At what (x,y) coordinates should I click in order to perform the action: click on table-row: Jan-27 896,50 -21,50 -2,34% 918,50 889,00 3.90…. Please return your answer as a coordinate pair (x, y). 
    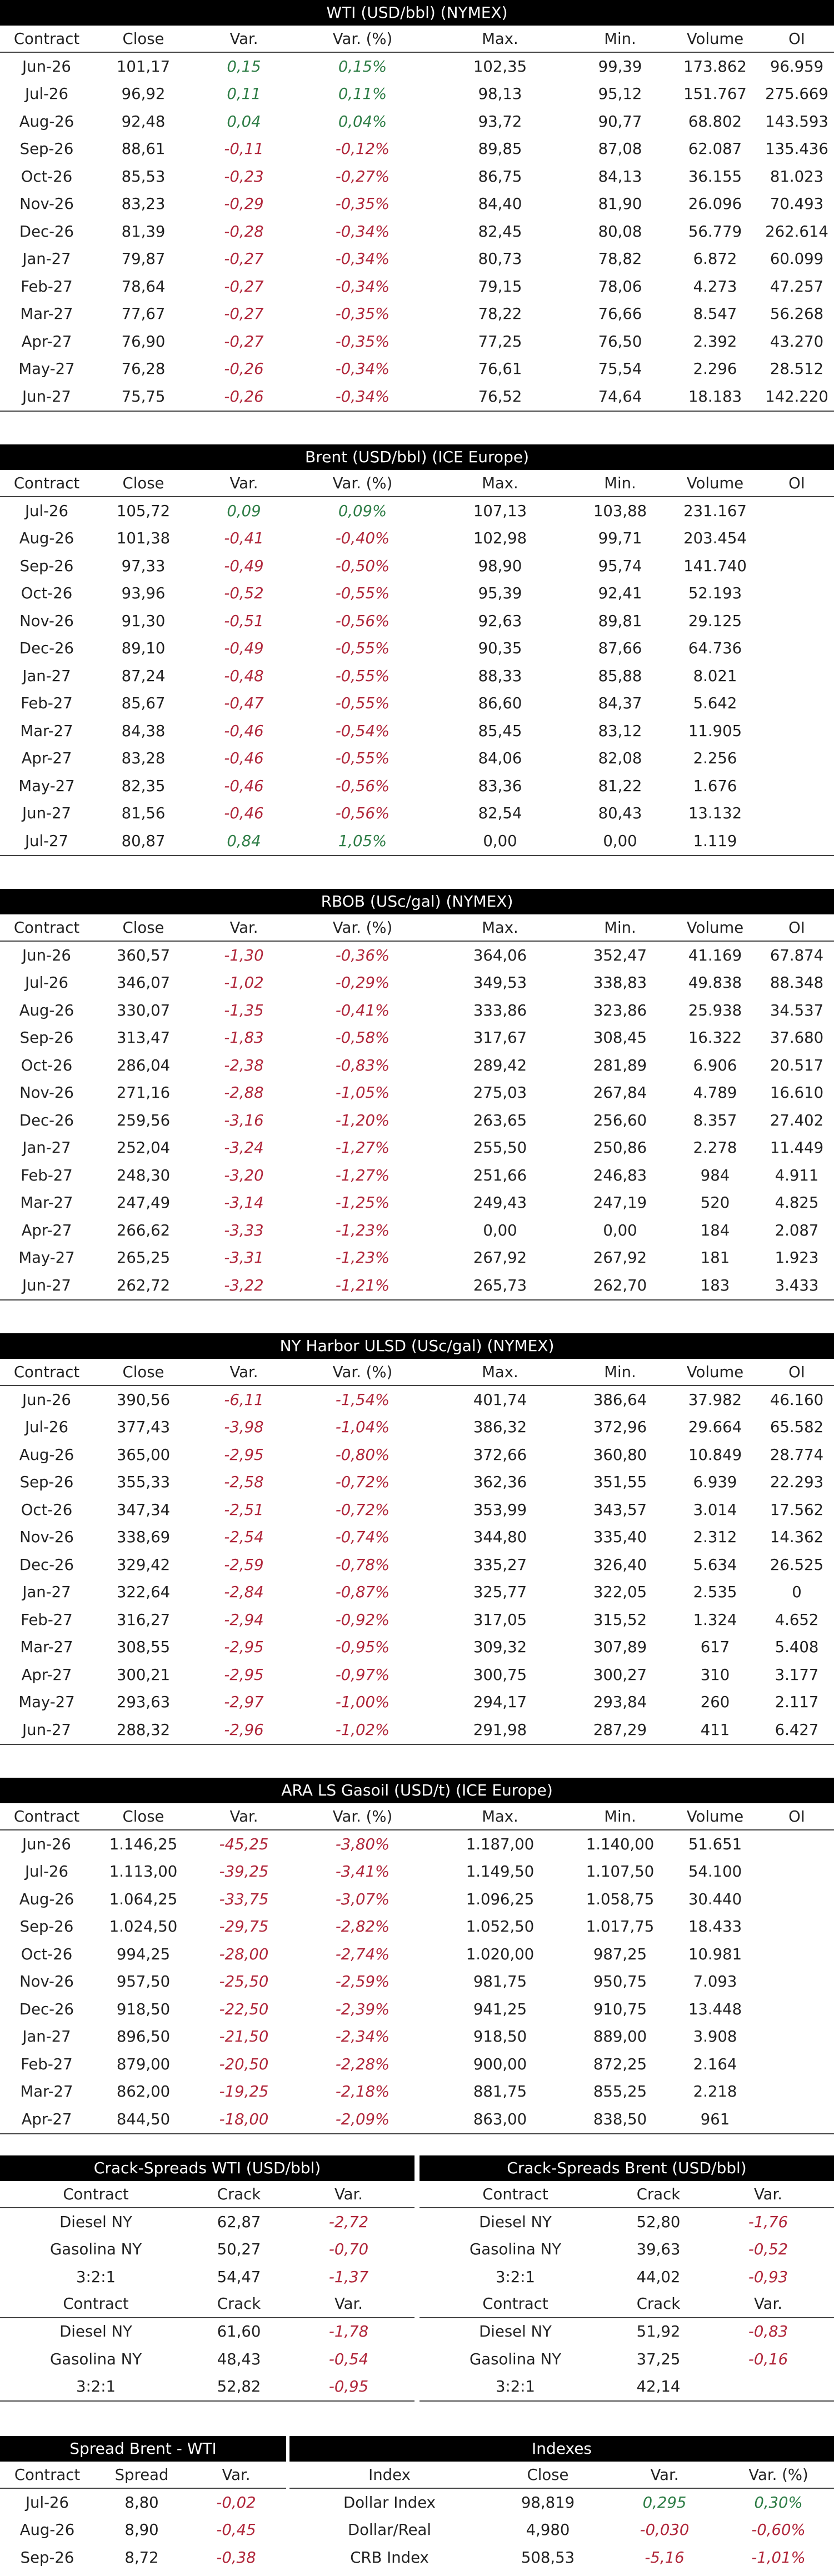
    Looking at the image, I should click on (417, 2037).